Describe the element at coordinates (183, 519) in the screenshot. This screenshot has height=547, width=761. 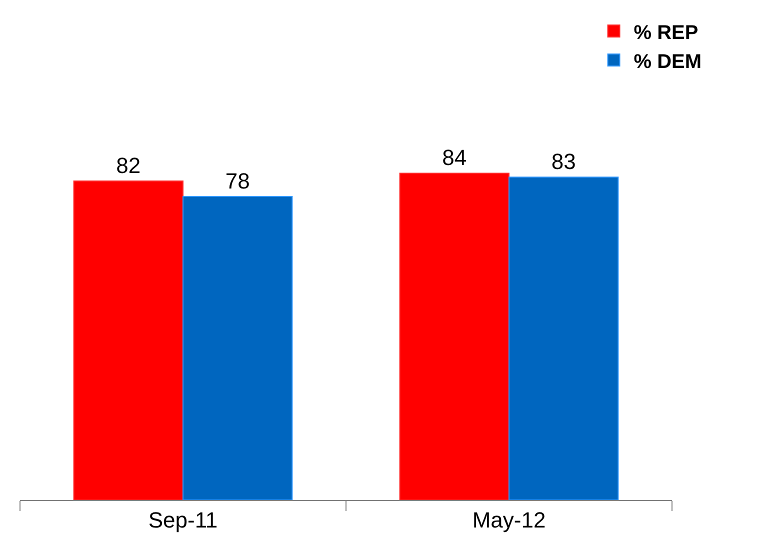
I see `x-tick-label: Sep-11` at that location.